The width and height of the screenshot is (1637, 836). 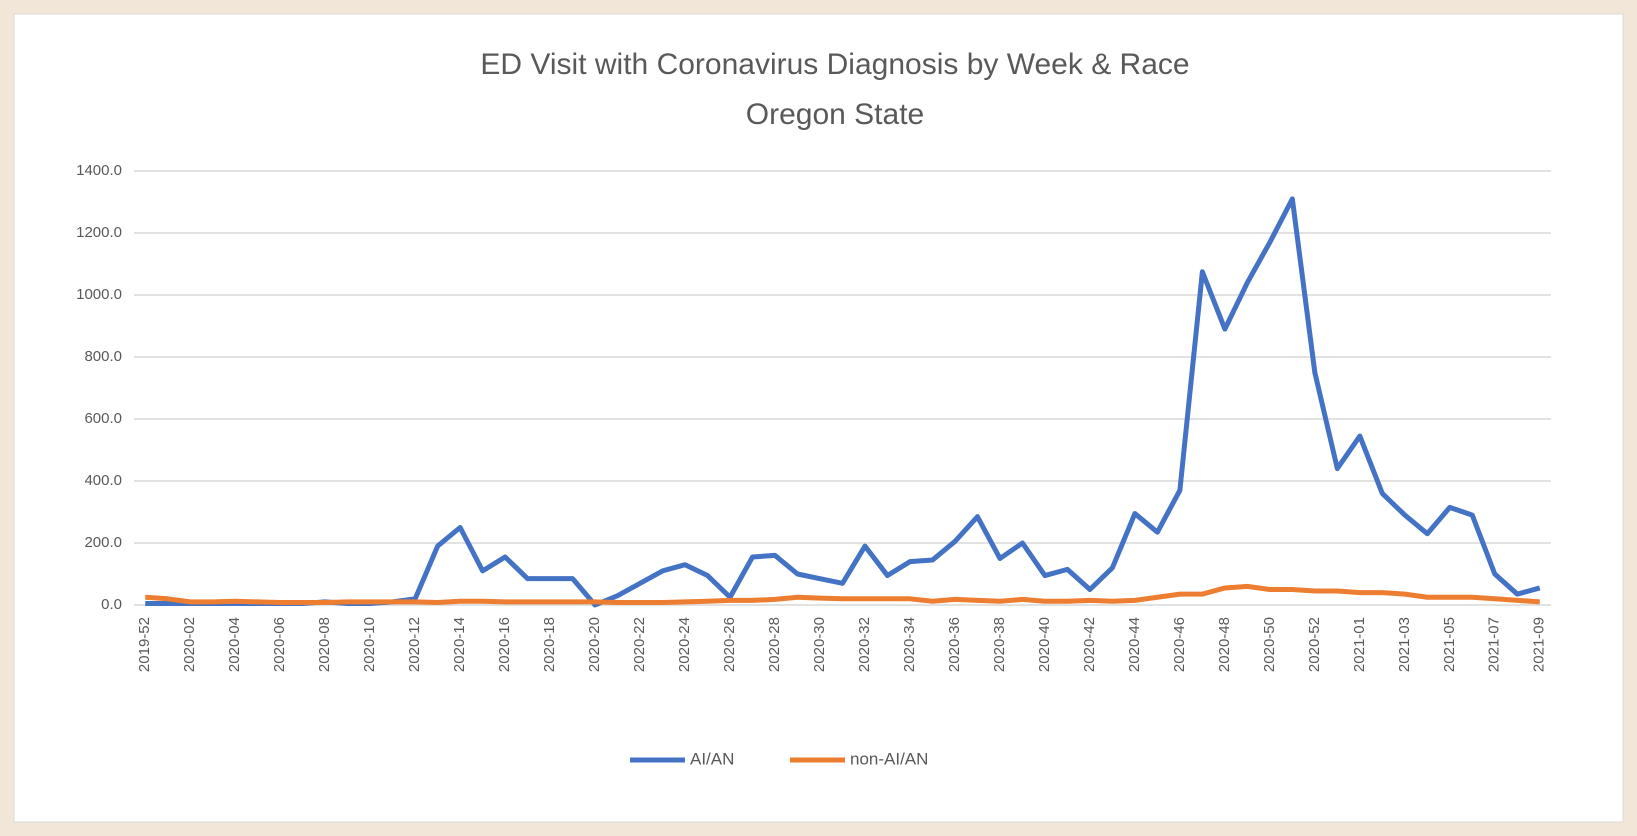 I want to click on x-tick-label: 2020-44, so click(x=1134, y=644).